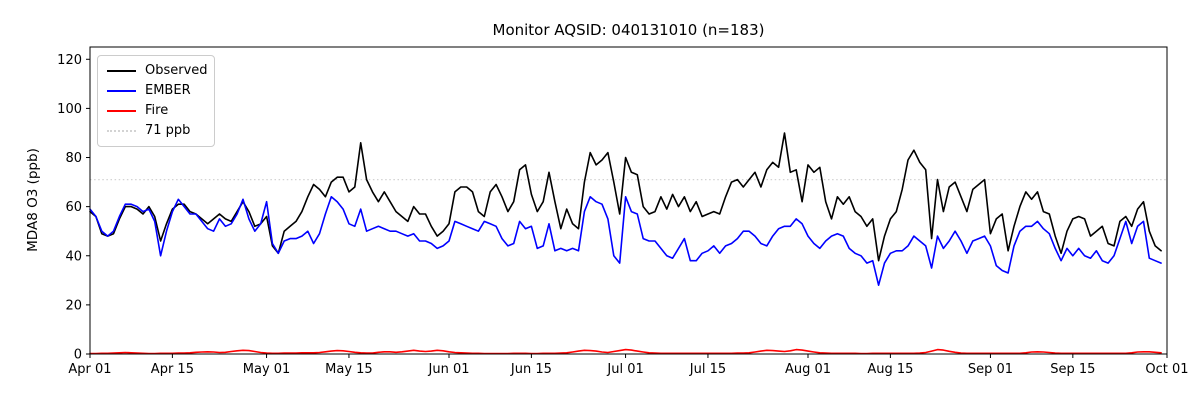  Describe the element at coordinates (990, 369) in the screenshot. I see `x-tick-label: Sep 01` at that location.